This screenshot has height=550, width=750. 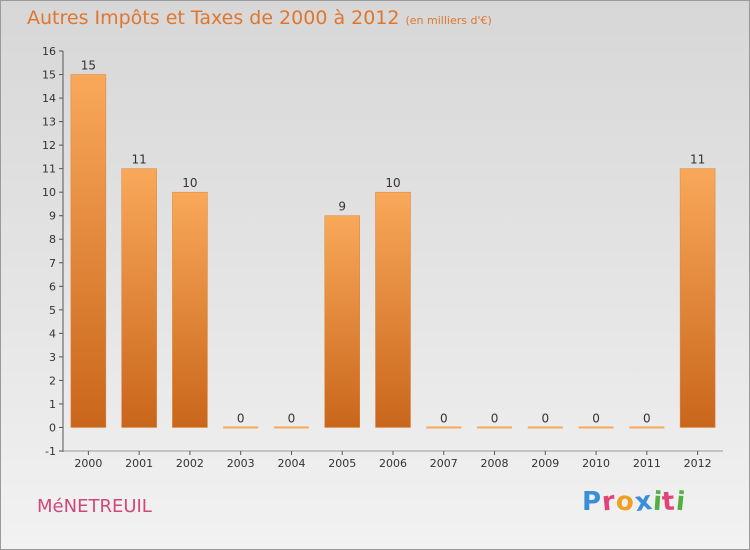 What do you see at coordinates (448, 20) in the screenshot?
I see `chart-unit: (en milliers d'€)` at bounding box center [448, 20].